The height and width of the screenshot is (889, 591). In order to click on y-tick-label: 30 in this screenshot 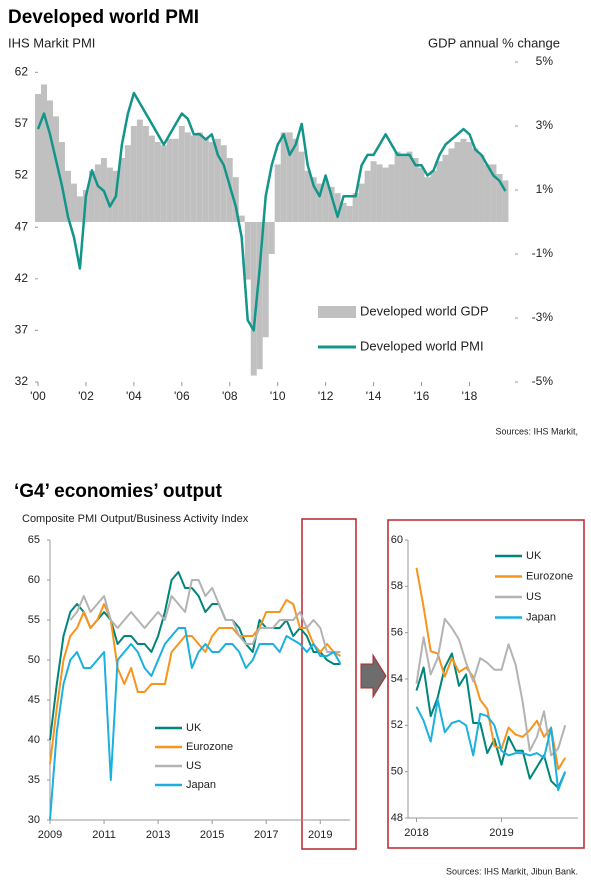, I will do `click(34, 820)`.